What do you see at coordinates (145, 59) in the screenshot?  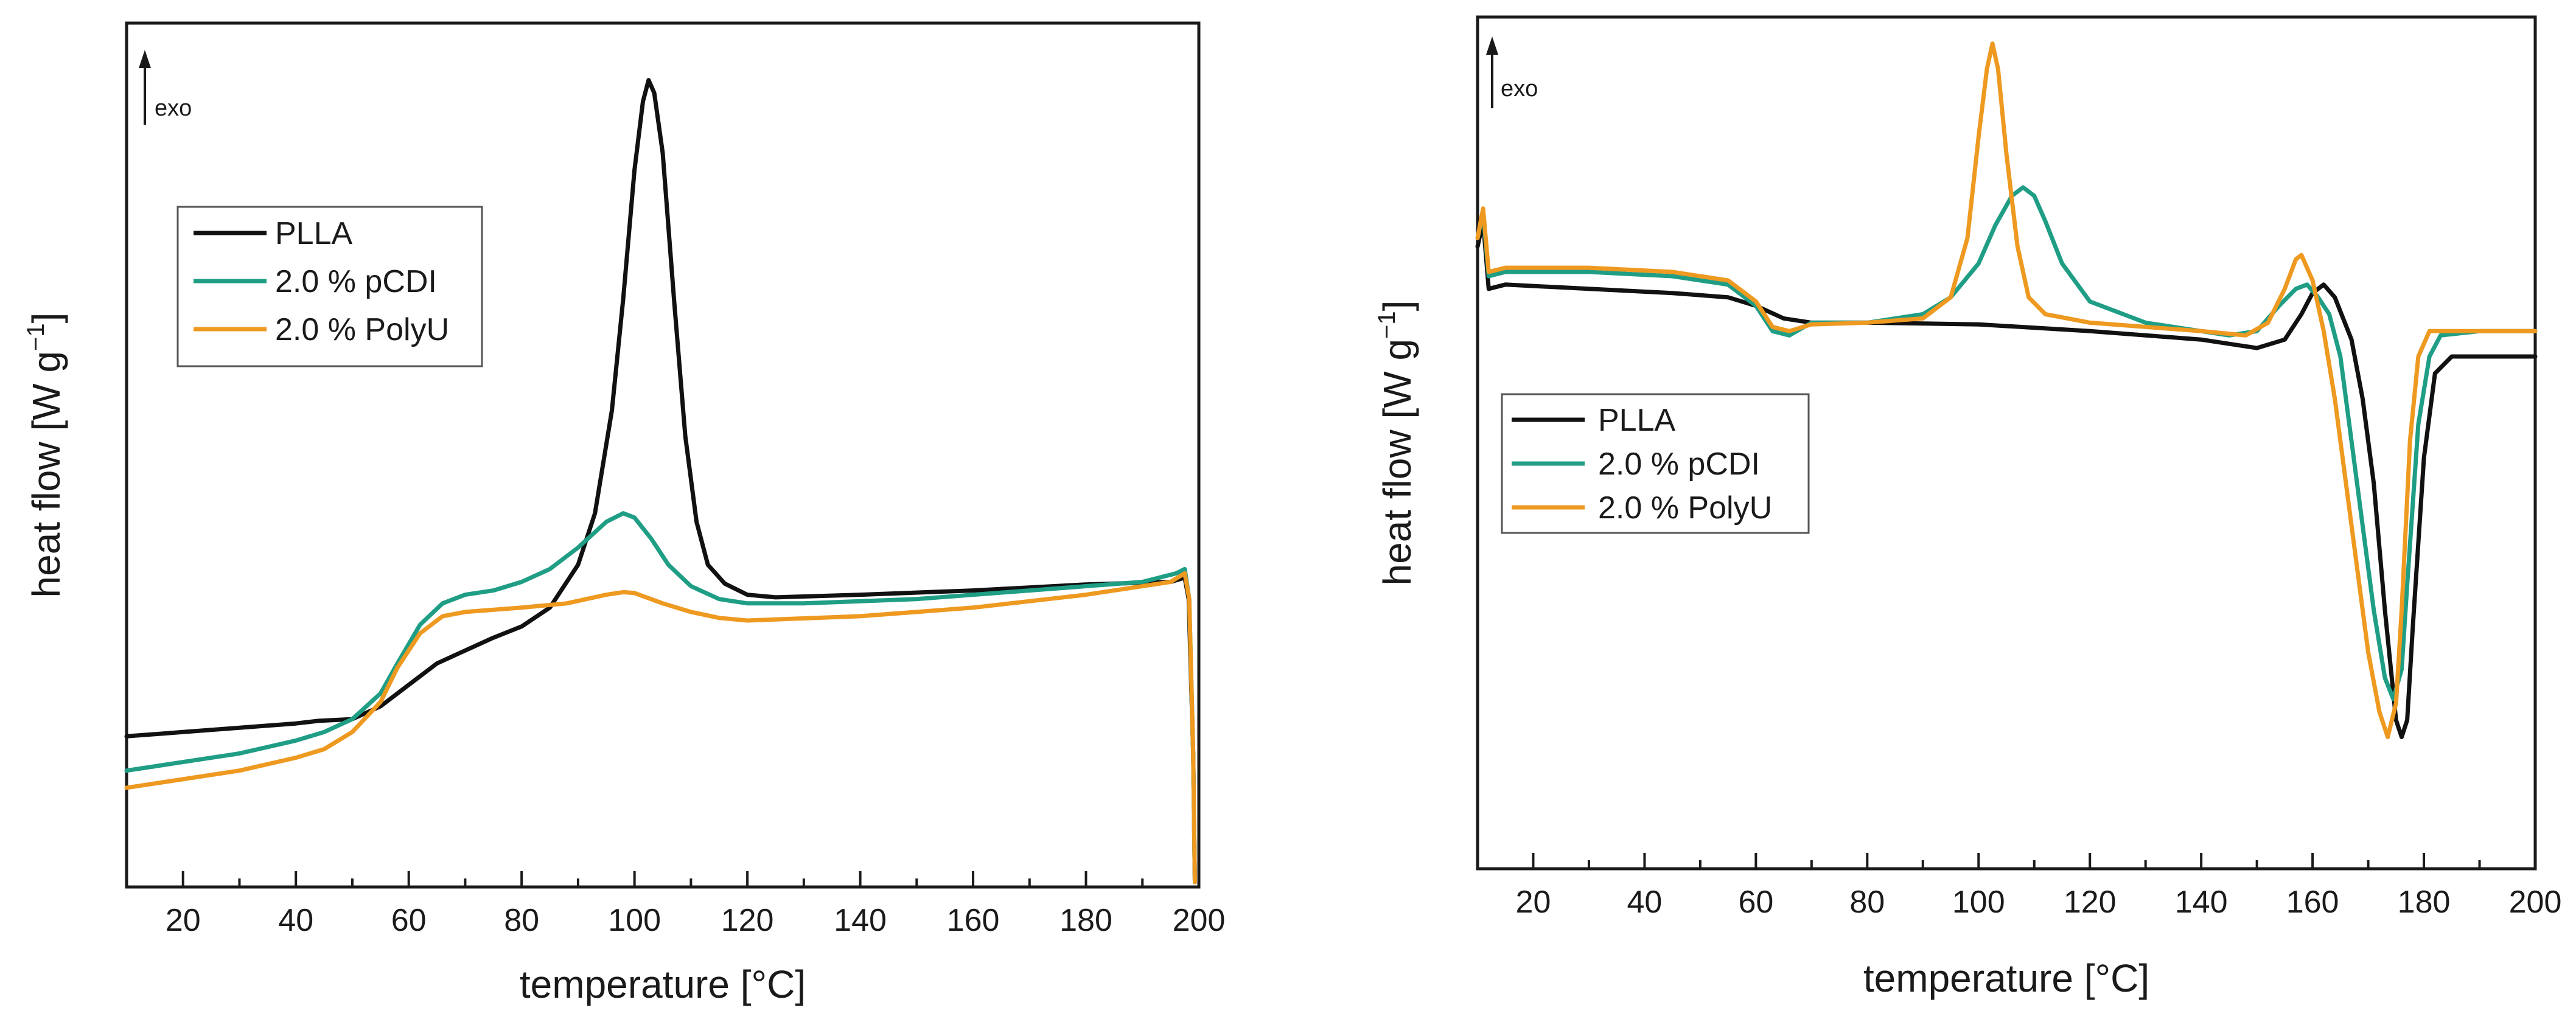 I see `left-exo-arrow-head` at bounding box center [145, 59].